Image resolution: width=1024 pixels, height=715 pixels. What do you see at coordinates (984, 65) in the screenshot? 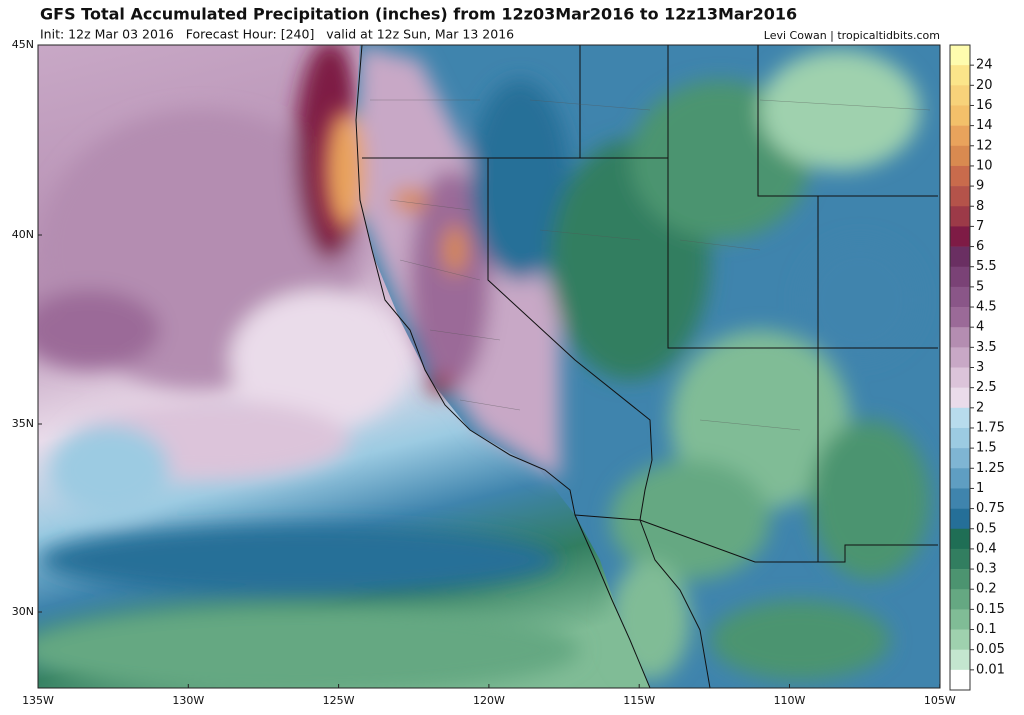
I see `colorbar-label: 24` at bounding box center [984, 65].